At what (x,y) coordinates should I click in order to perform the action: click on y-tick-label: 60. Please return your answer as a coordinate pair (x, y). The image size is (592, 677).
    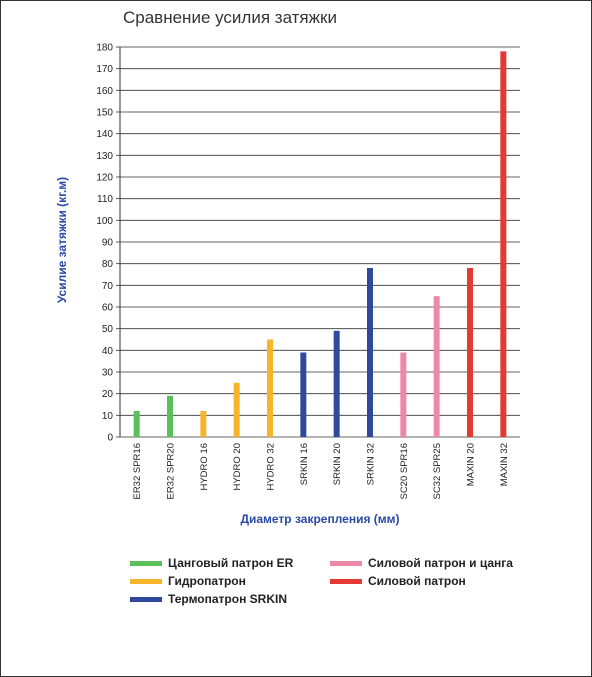
    Looking at the image, I should click on (108, 308).